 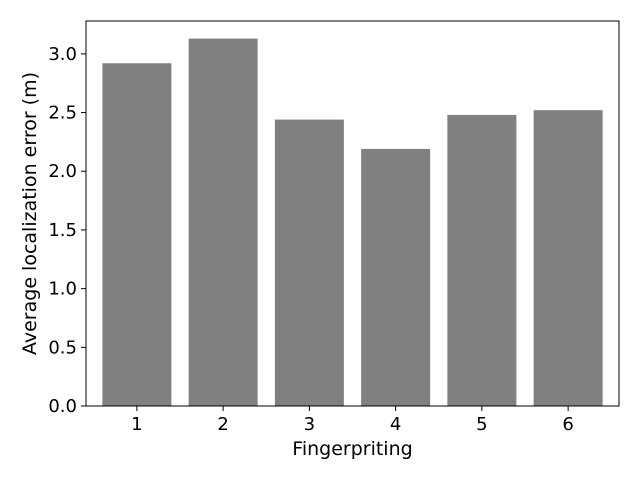 What do you see at coordinates (30, 213) in the screenshot?
I see `y-axis-label: Average localization error (m)` at bounding box center [30, 213].